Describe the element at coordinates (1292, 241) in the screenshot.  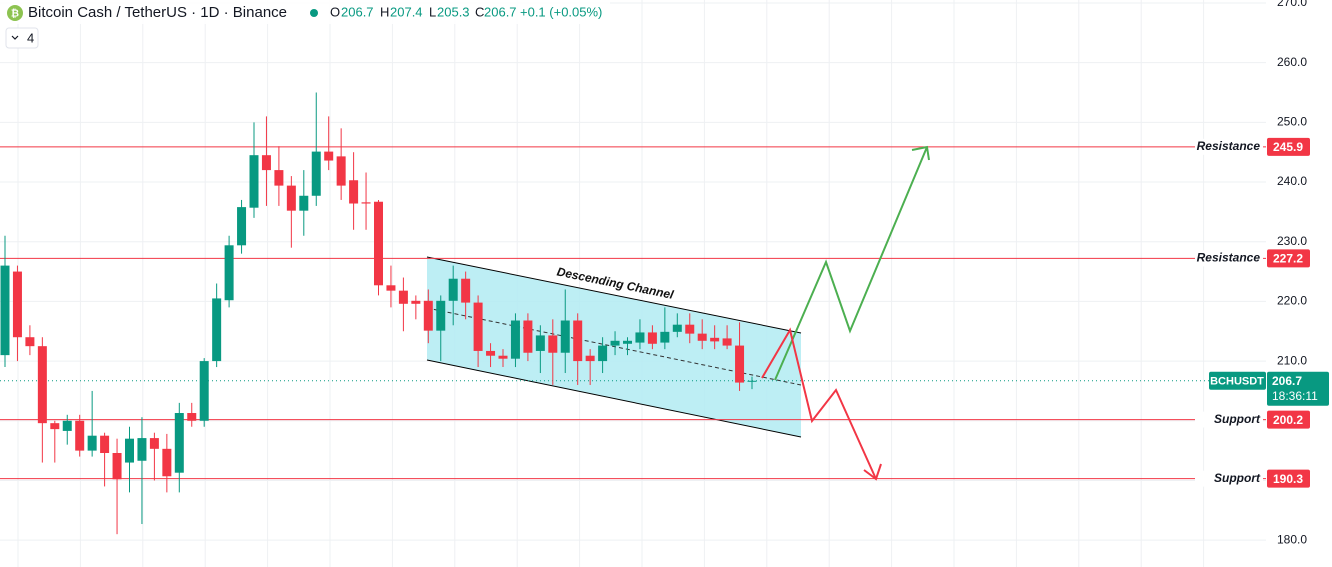
I see `y-tick-label: 230.0` at that location.